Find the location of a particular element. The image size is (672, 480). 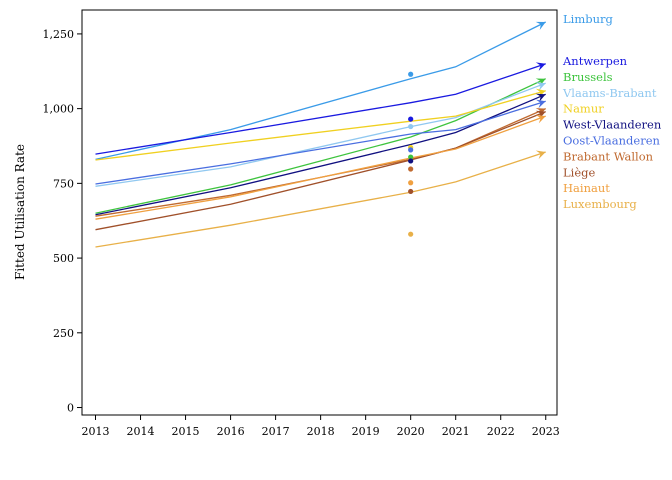

legend-entry: Brussels is located at coordinates (588, 77).